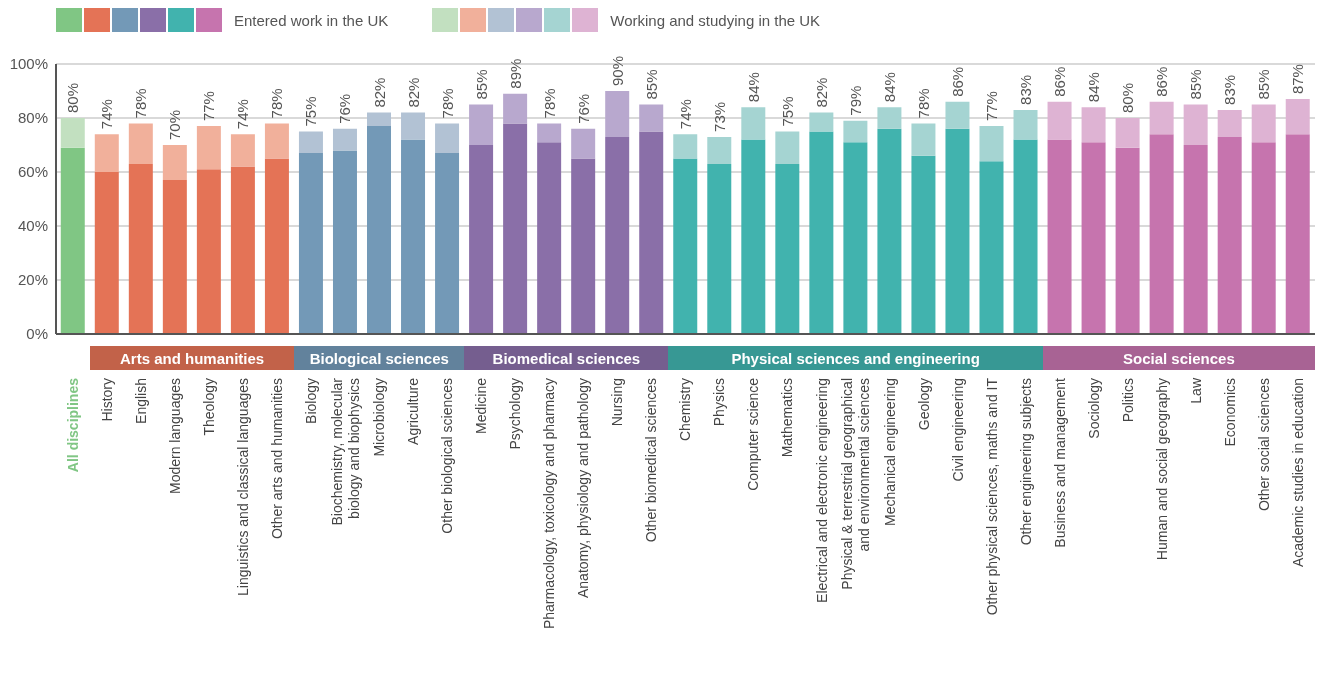  What do you see at coordinates (481, 406) in the screenshot?
I see `x-tick-label: Medicine` at bounding box center [481, 406].